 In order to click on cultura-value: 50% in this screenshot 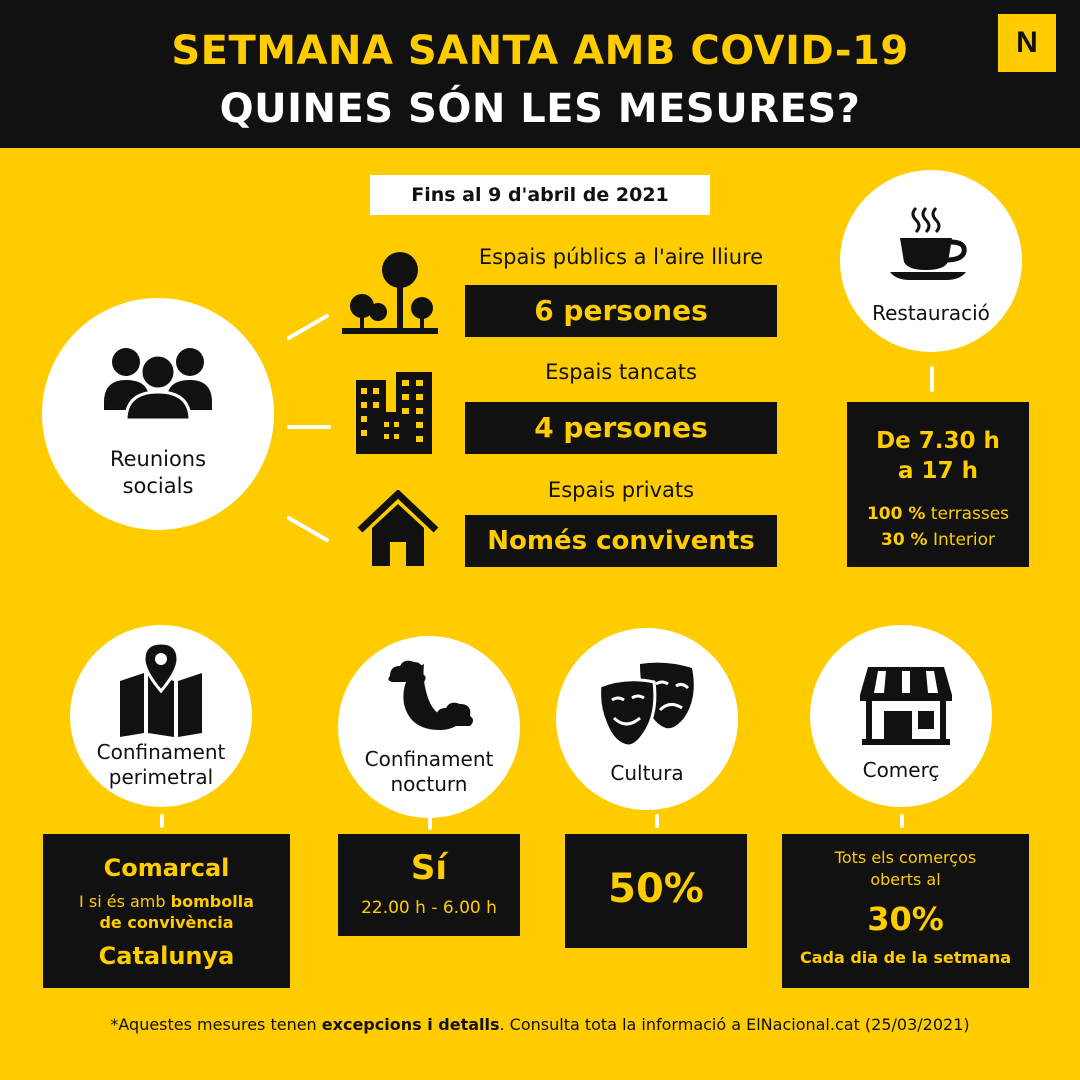, I will do `click(656, 889)`.